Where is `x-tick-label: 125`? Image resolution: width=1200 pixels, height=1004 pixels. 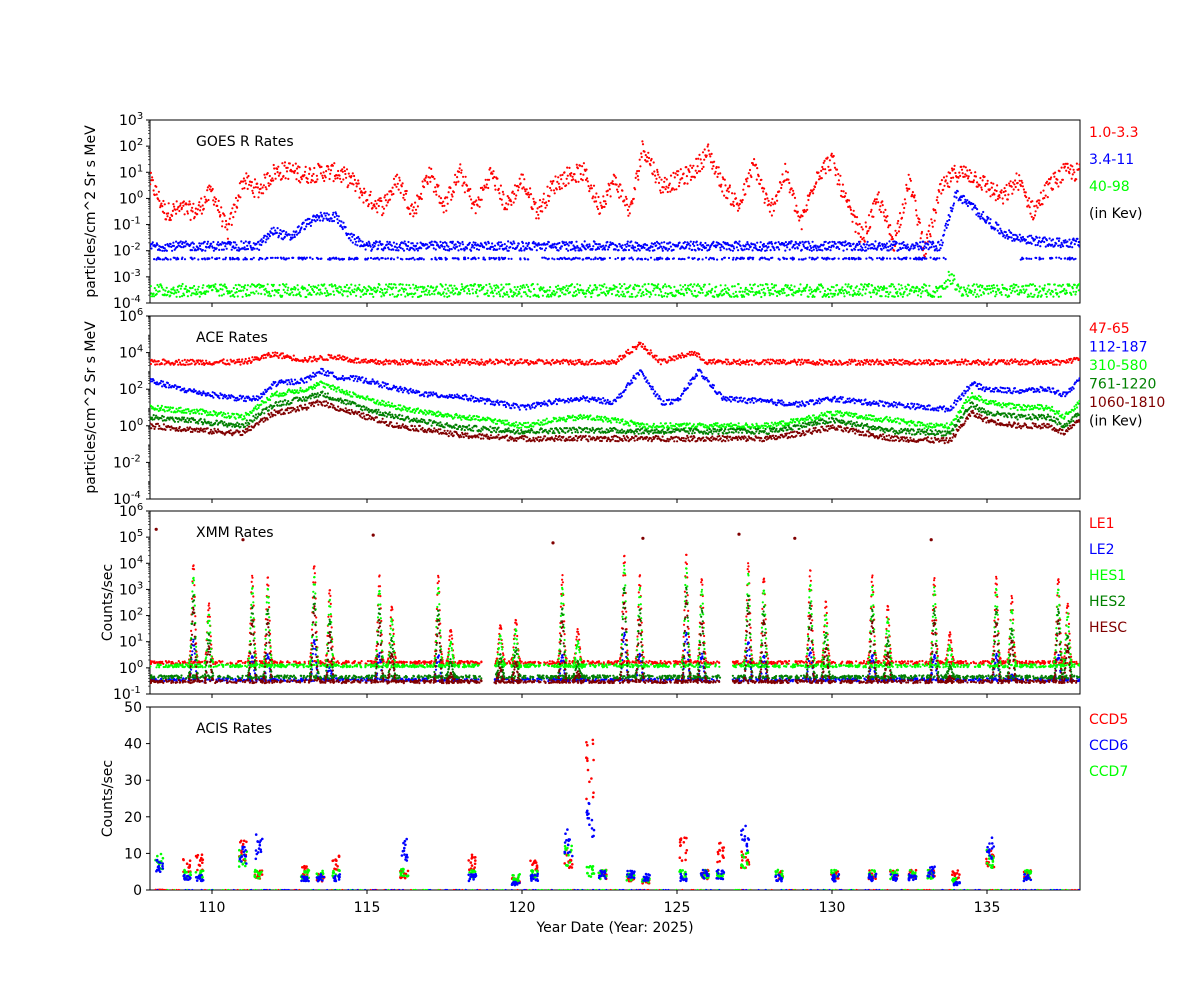 x-tick-label: 125 is located at coordinates (677, 908).